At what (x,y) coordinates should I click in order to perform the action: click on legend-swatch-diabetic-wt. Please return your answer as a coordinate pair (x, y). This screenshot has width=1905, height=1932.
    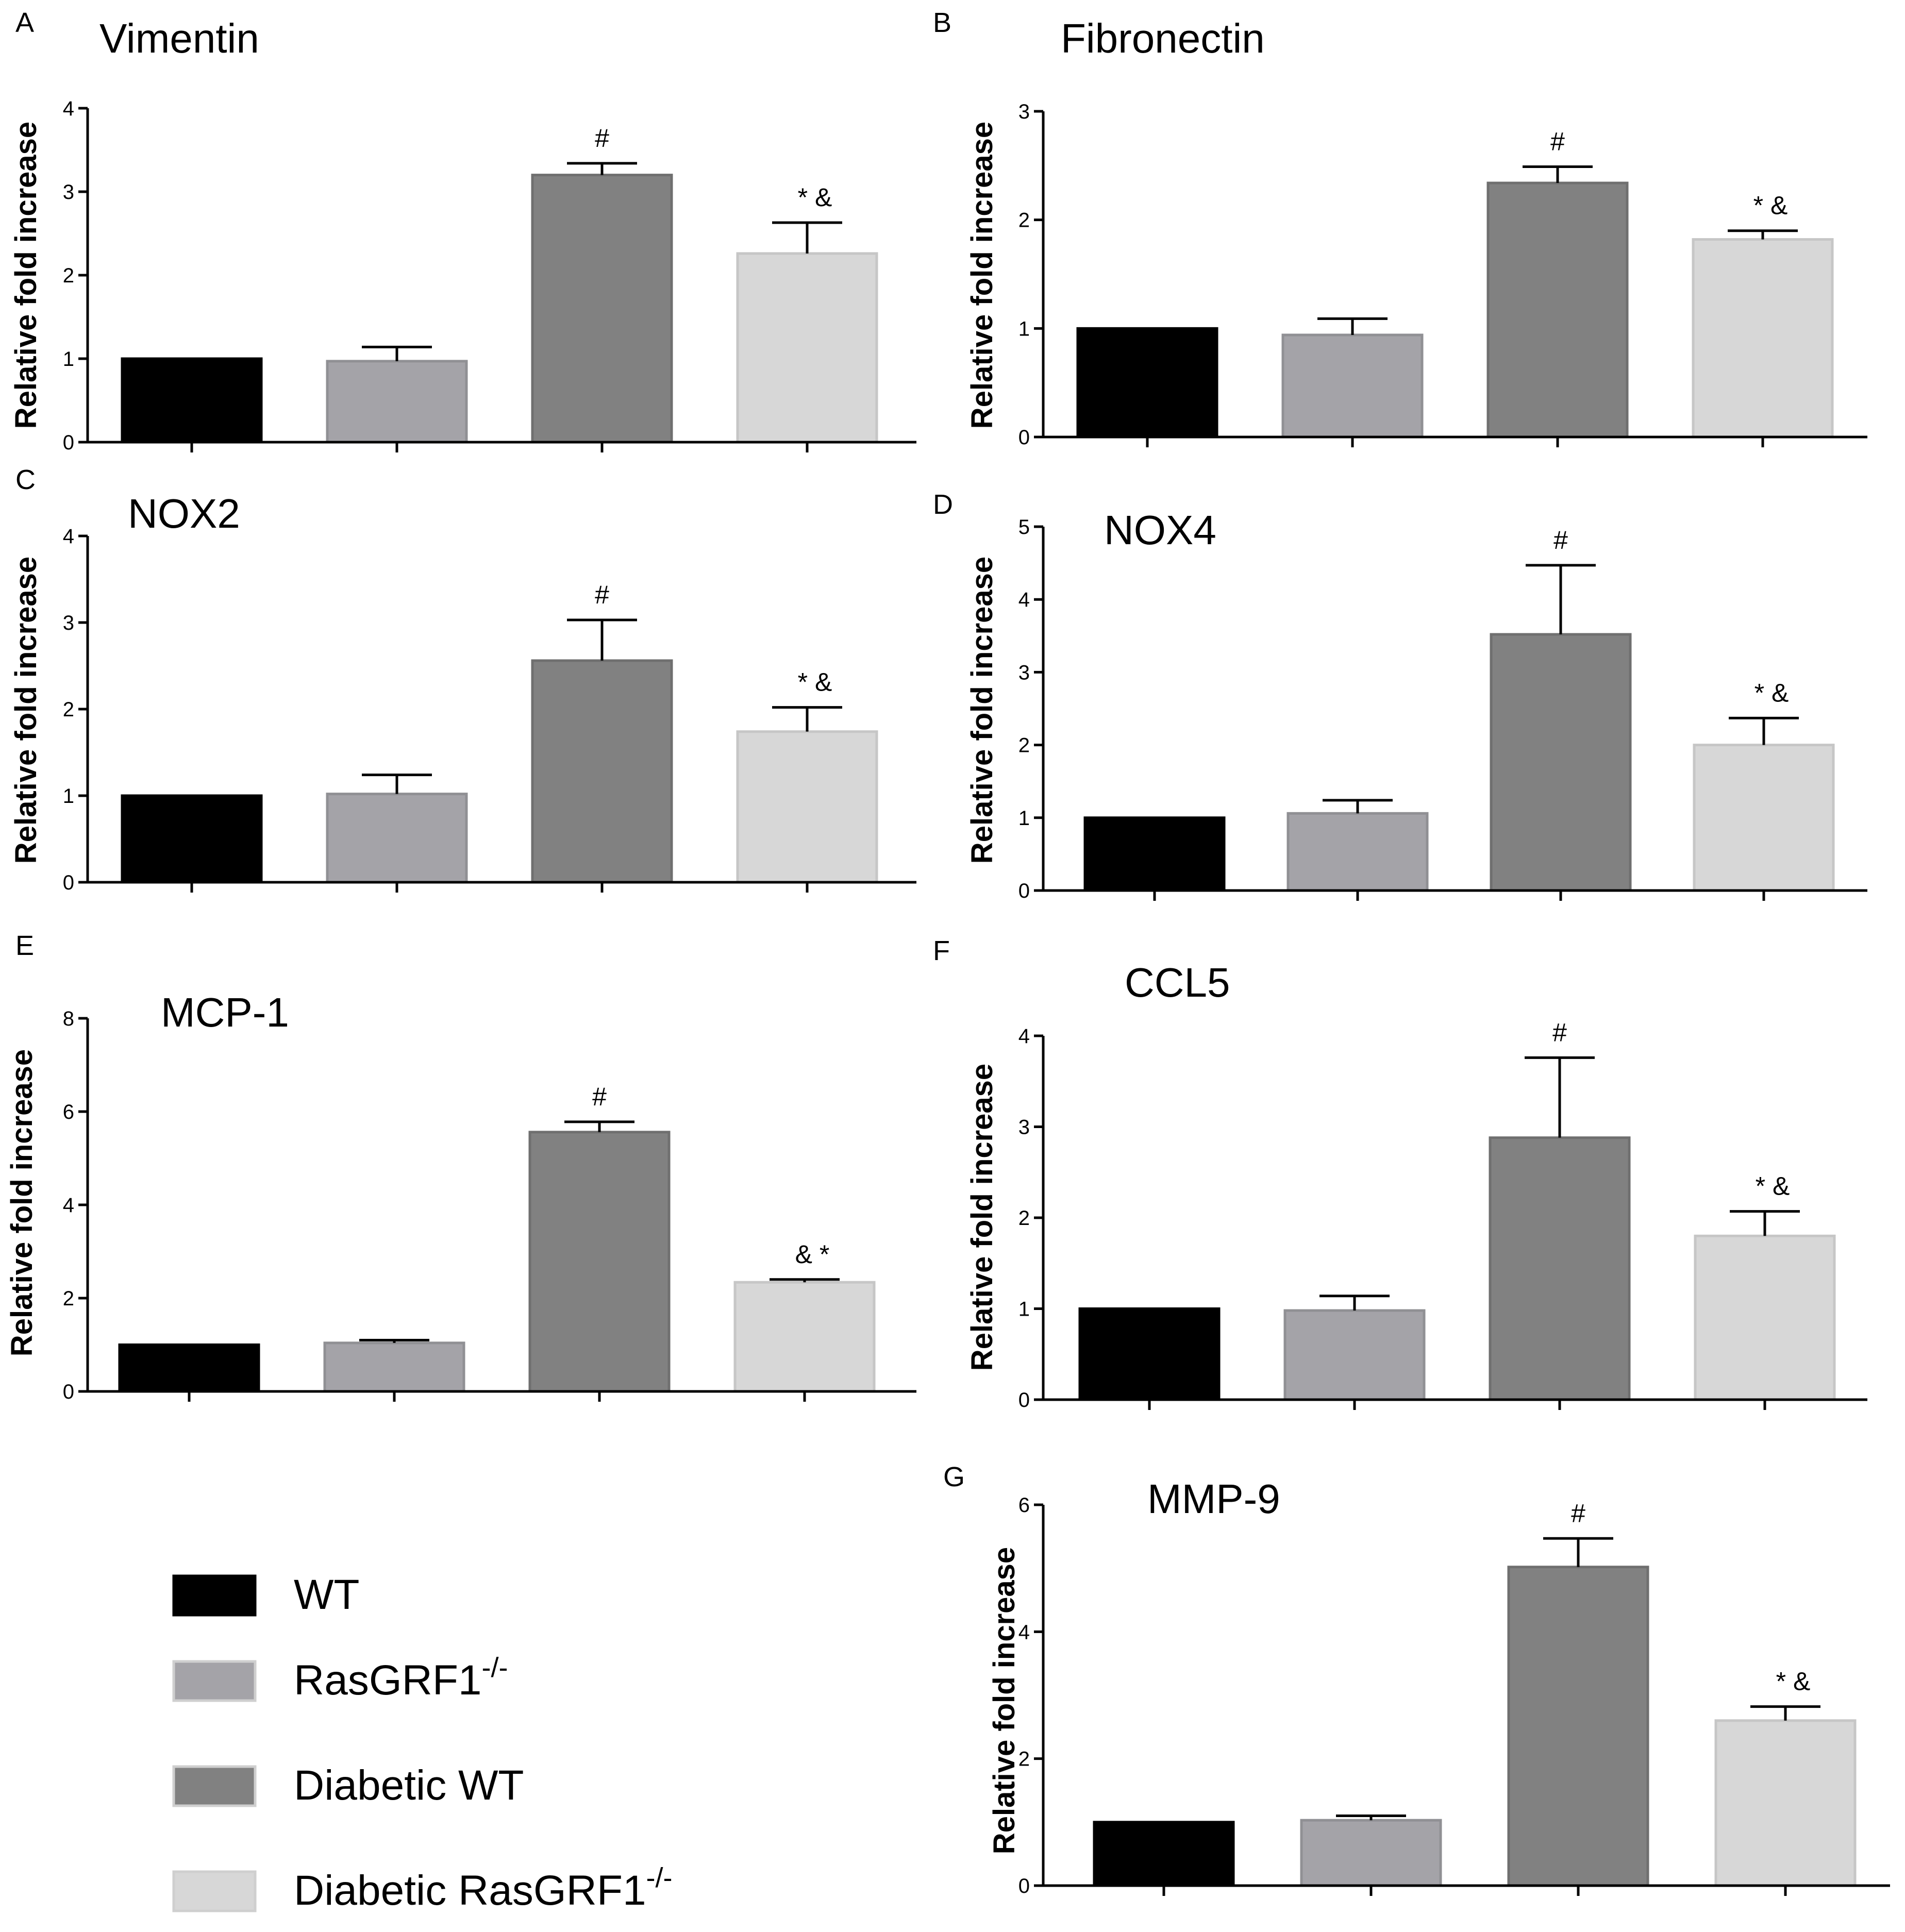
    Looking at the image, I should click on (214, 1786).